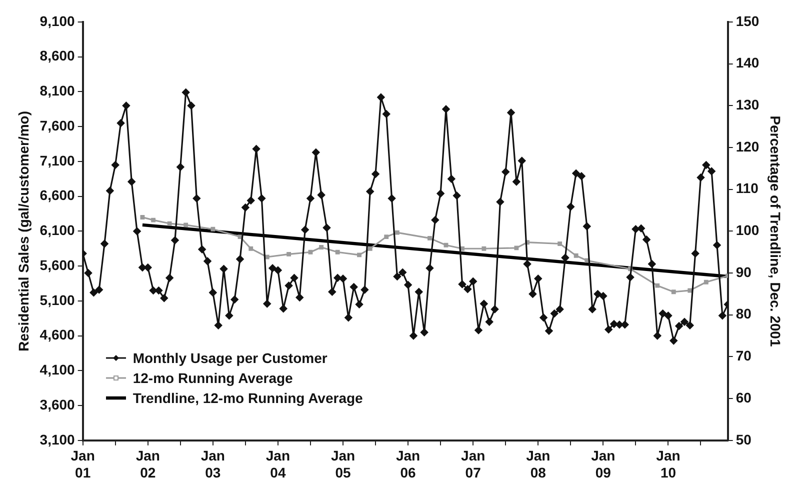  What do you see at coordinates (58, 160) in the screenshot?
I see `y-tick-label: 7,100` at bounding box center [58, 160].